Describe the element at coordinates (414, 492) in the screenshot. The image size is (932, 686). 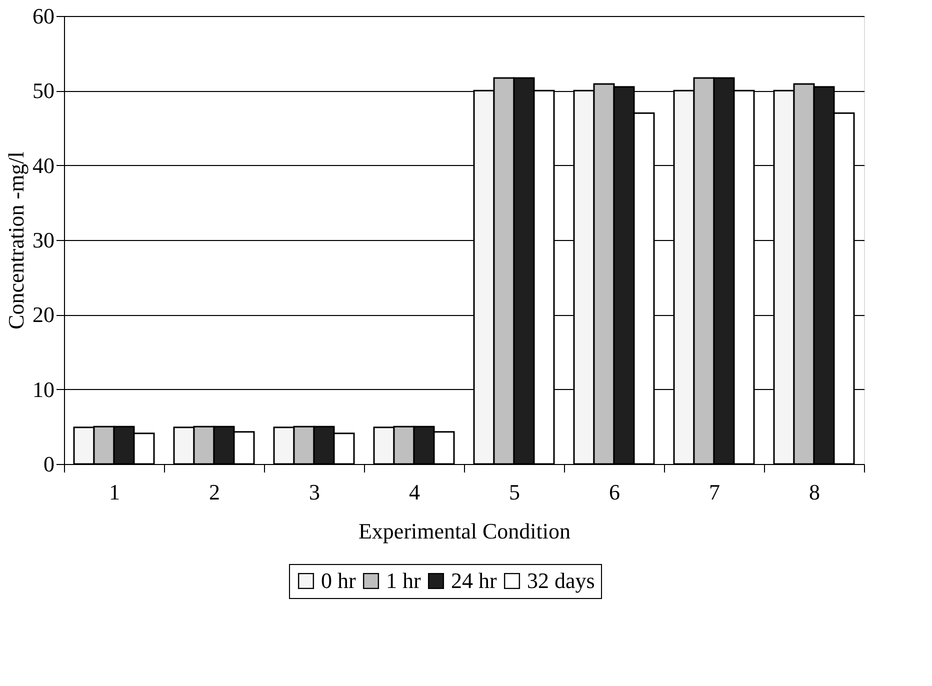
I see `x-tick-label: 4` at that location.